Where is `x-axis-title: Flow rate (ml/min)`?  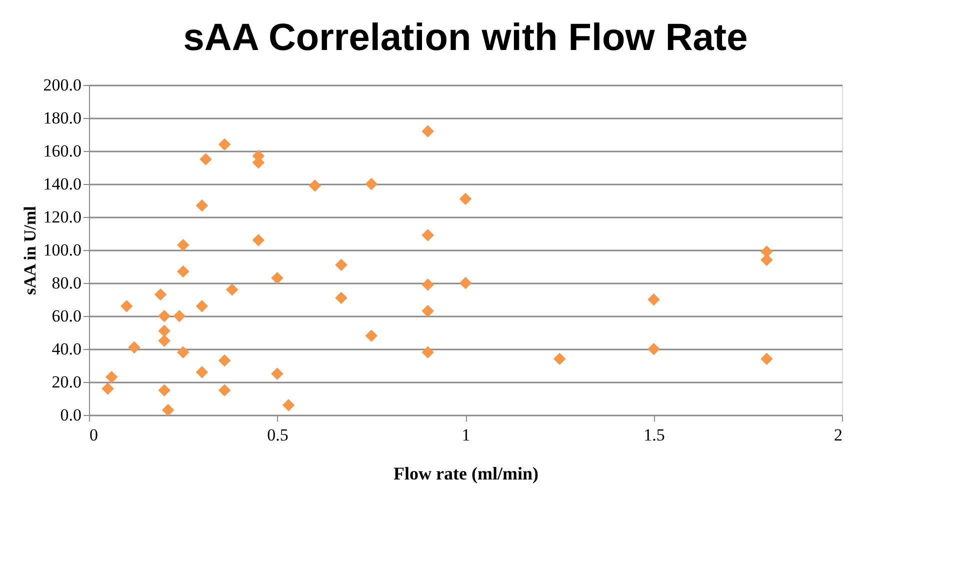 x-axis-title: Flow rate (ml/min) is located at coordinates (466, 474).